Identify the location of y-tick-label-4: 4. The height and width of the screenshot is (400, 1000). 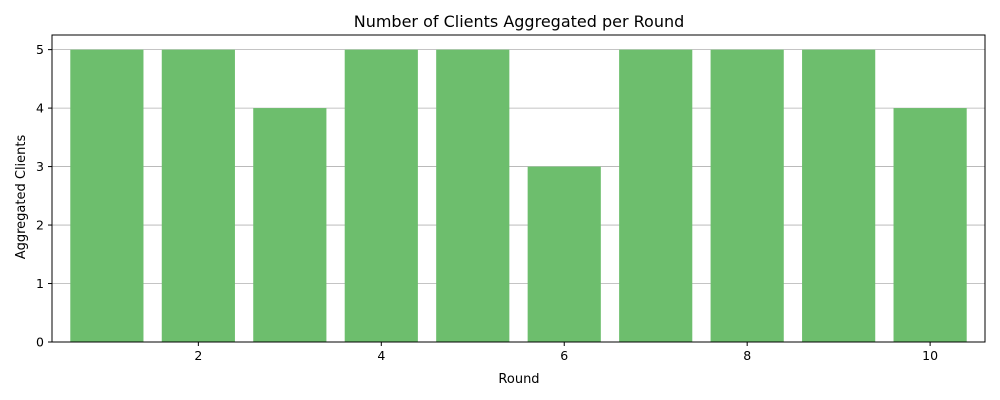
(40, 108).